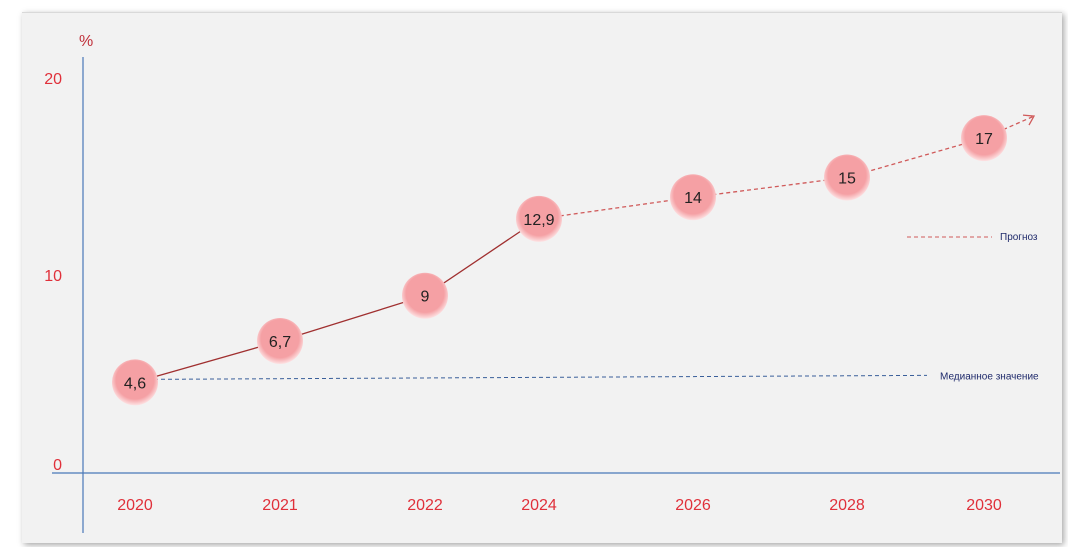 This screenshot has width=1068, height=547. I want to click on data-point-label: 9, so click(425, 297).